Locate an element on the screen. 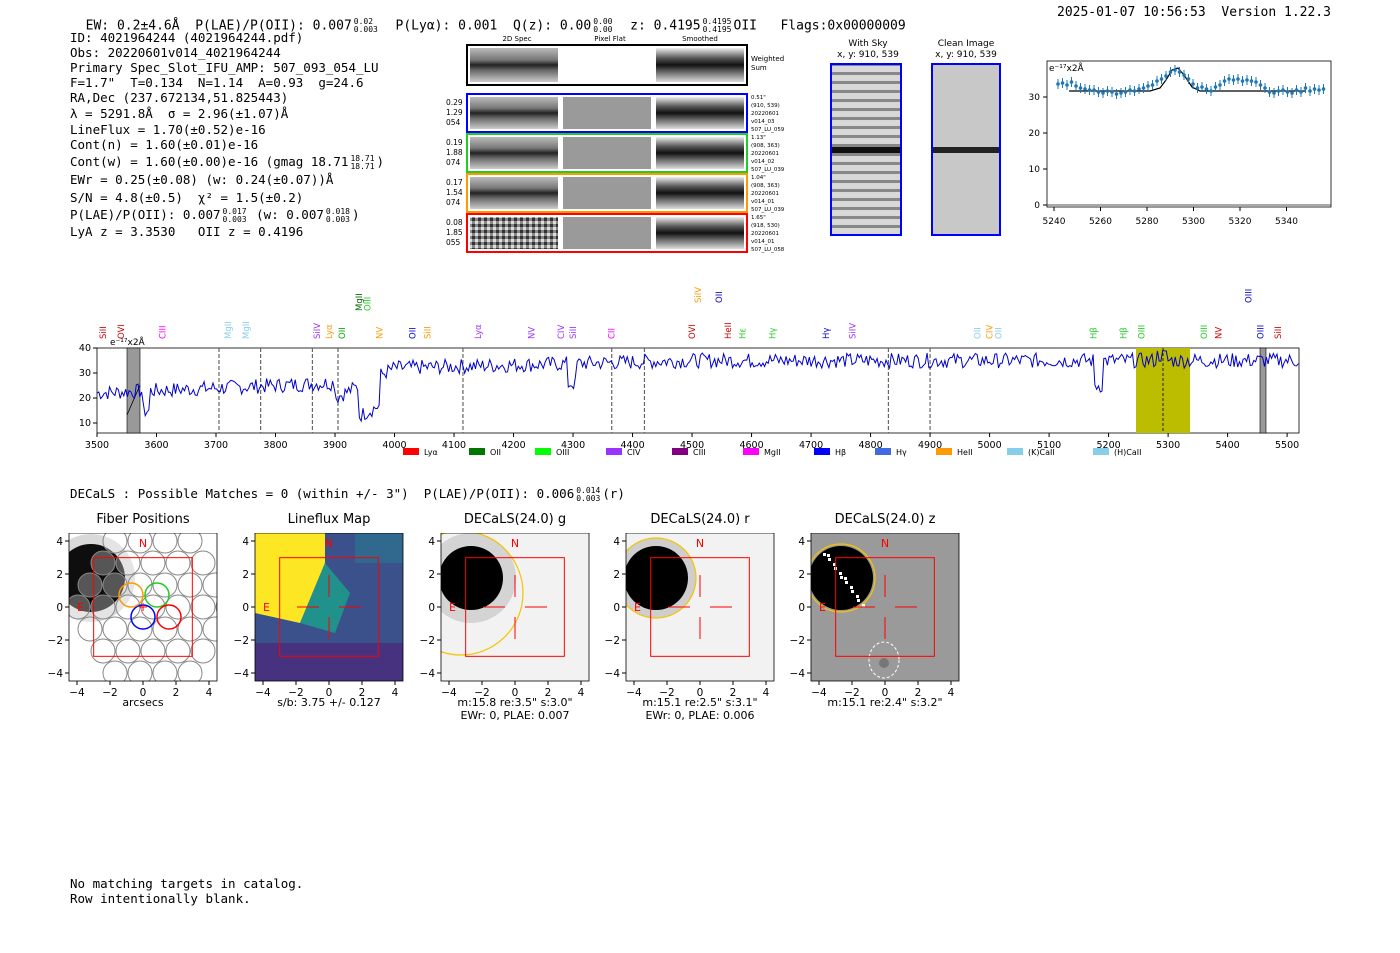 The width and height of the screenshot is (1400, 953). legend-label: (K)CaII is located at coordinates (1041, 452).